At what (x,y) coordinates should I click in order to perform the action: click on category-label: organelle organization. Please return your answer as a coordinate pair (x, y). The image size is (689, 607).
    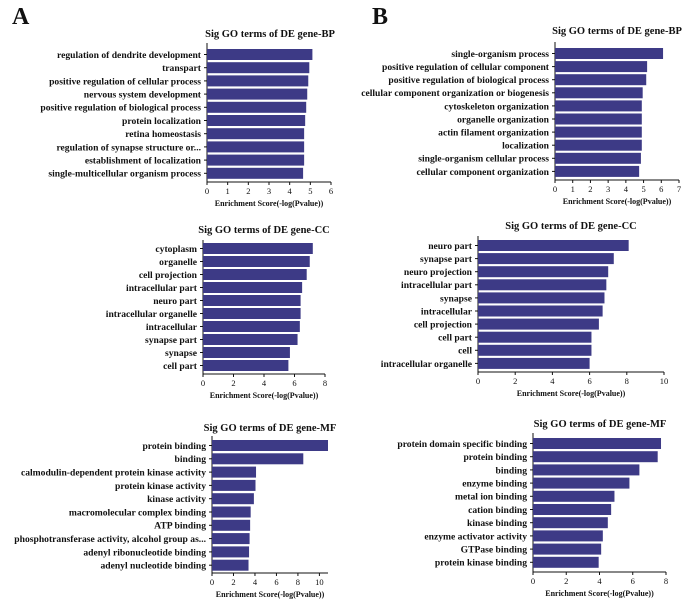
    Looking at the image, I should click on (503, 119).